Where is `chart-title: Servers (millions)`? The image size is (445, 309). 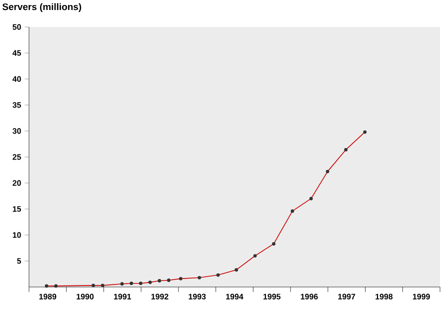
chart-title: Servers (millions) is located at coordinates (42, 7).